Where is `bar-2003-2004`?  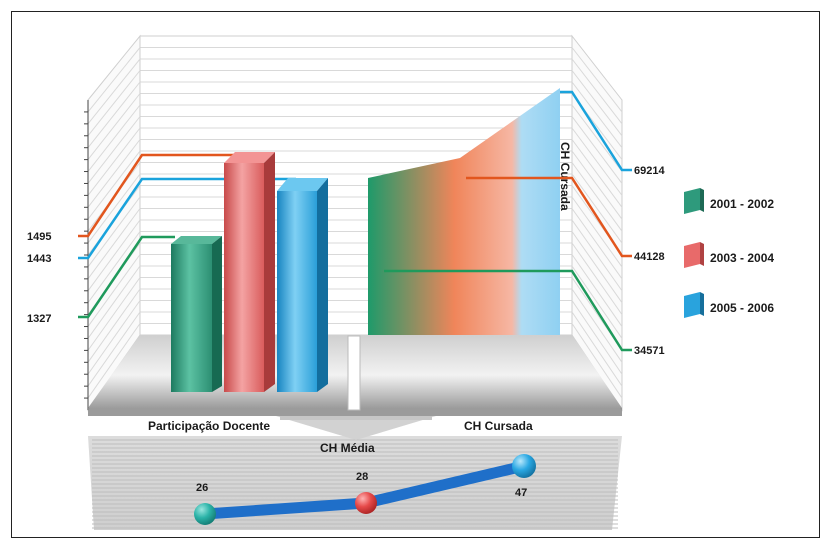
bar-2003-2004 is located at coordinates (249, 272).